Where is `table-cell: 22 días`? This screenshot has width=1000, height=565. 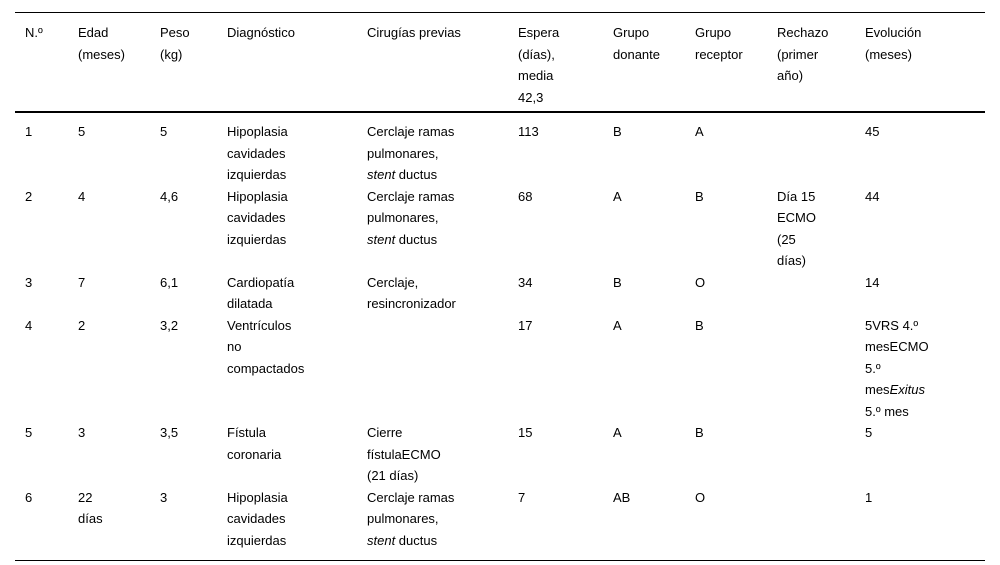 table-cell: 22 días is located at coordinates (90, 508).